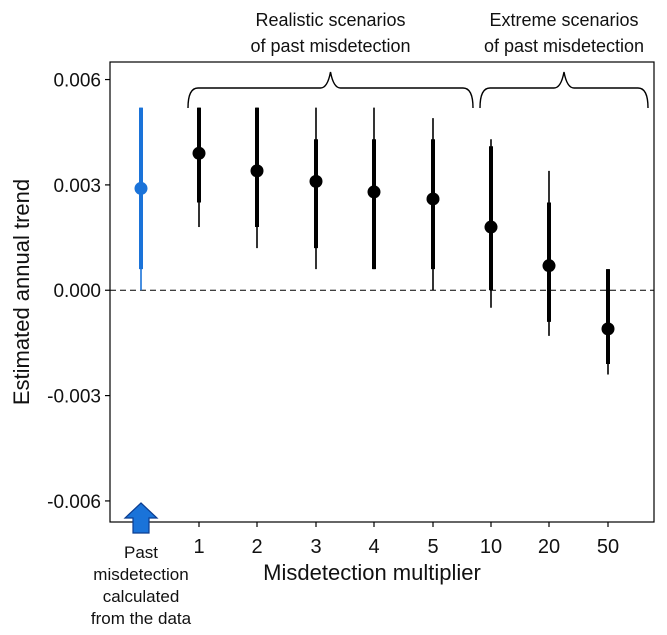 The width and height of the screenshot is (667, 635). What do you see at coordinates (372, 572) in the screenshot?
I see `x-axis-title: Misdetection multiplier` at bounding box center [372, 572].